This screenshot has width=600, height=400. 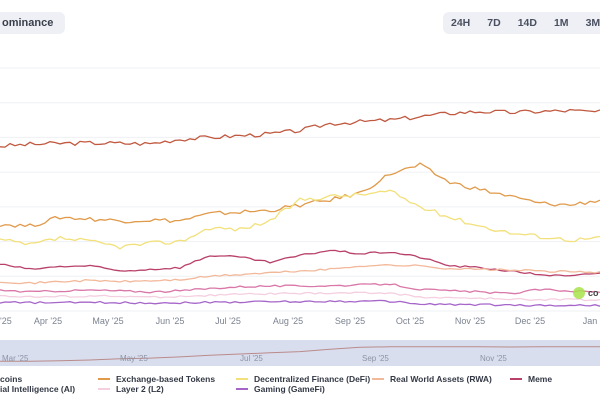 I want to click on legend-item-exchange: Exchange-based Tokens, so click(x=156, y=379).